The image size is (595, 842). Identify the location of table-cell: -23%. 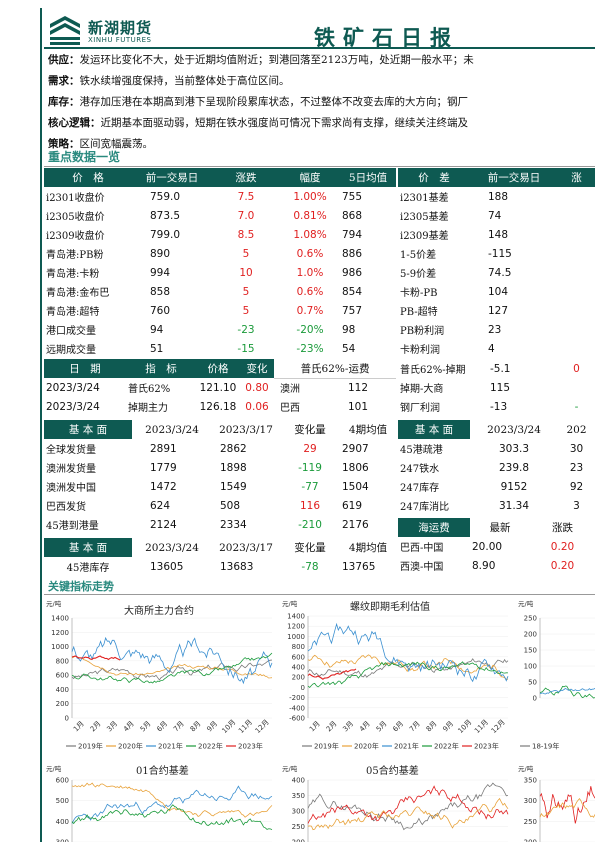
(310, 348).